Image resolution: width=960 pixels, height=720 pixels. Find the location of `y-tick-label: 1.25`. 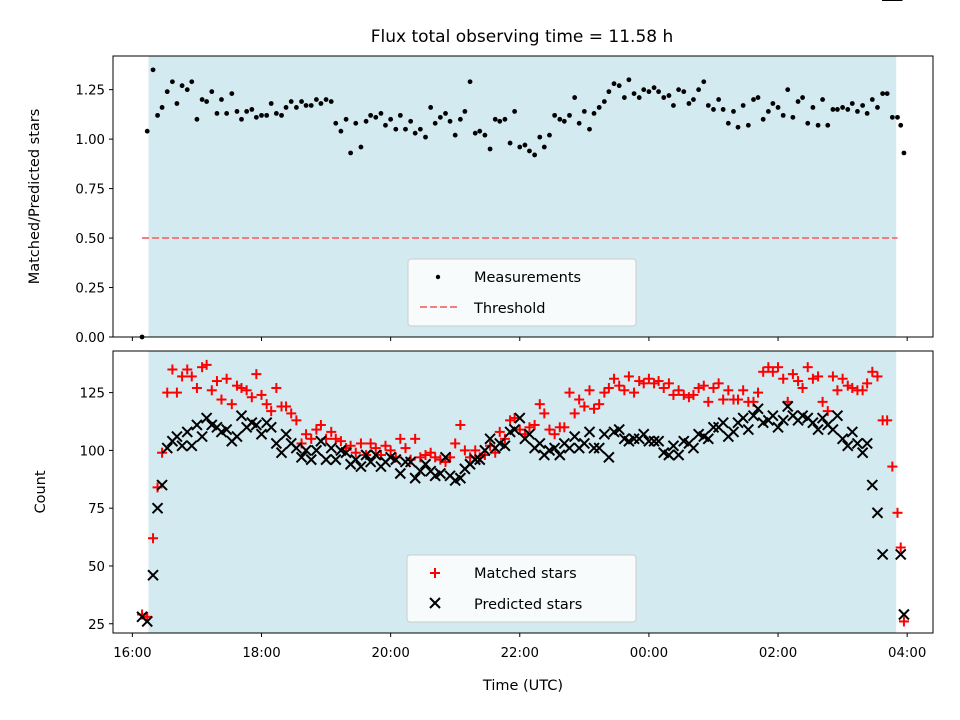

y-tick-label: 1.25 is located at coordinates (90, 91).